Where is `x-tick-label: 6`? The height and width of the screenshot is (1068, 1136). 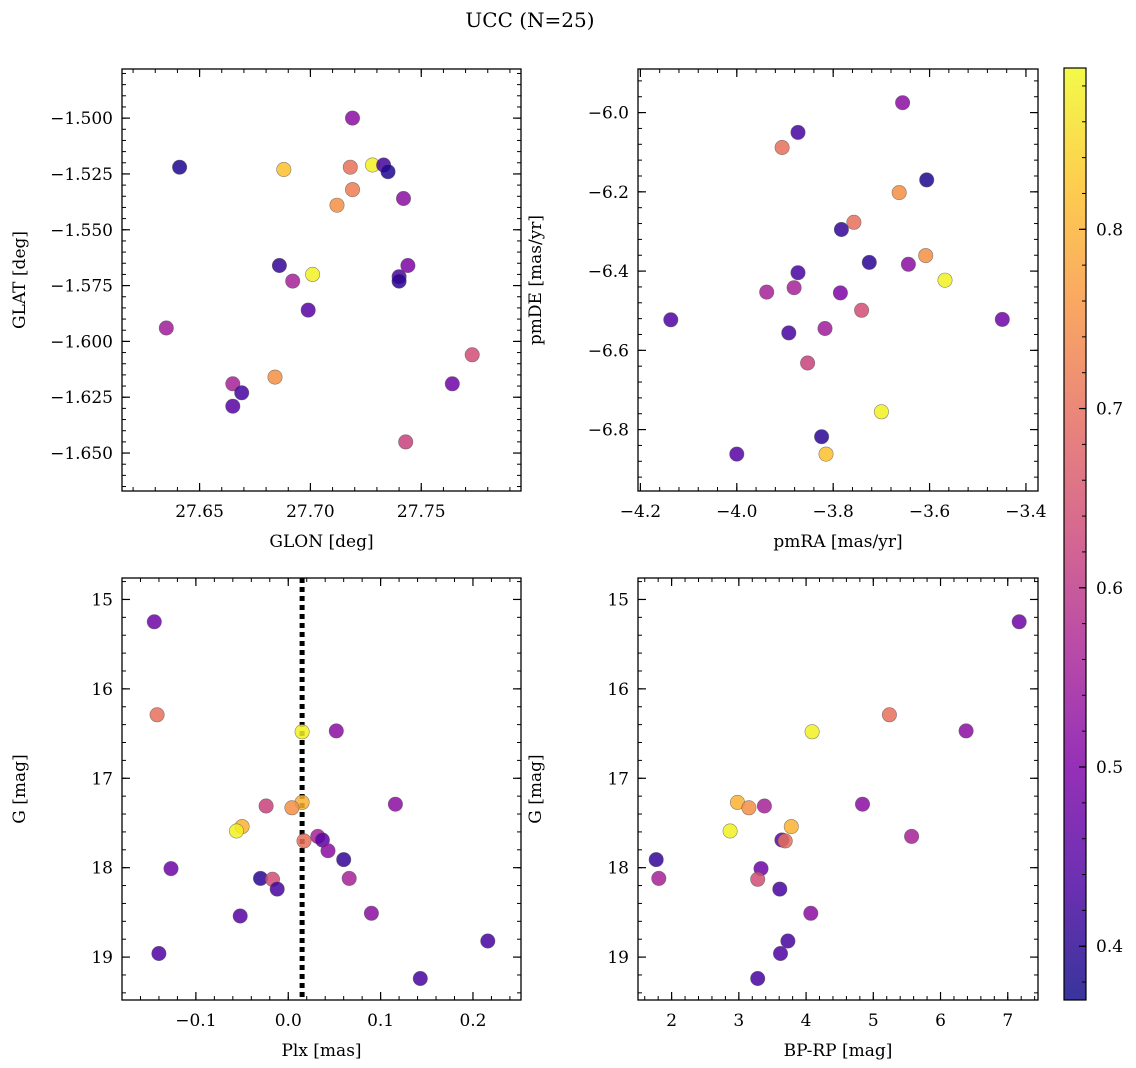
x-tick-label: 6 is located at coordinates (940, 1021).